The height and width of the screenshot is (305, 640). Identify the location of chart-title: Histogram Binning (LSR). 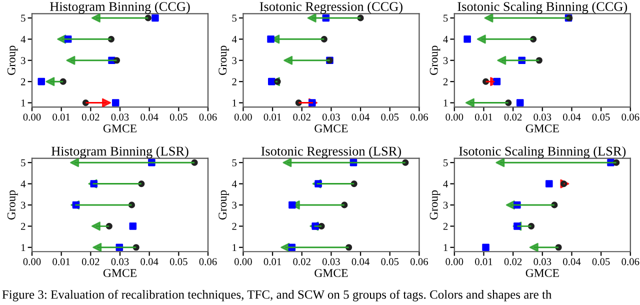
(119, 152).